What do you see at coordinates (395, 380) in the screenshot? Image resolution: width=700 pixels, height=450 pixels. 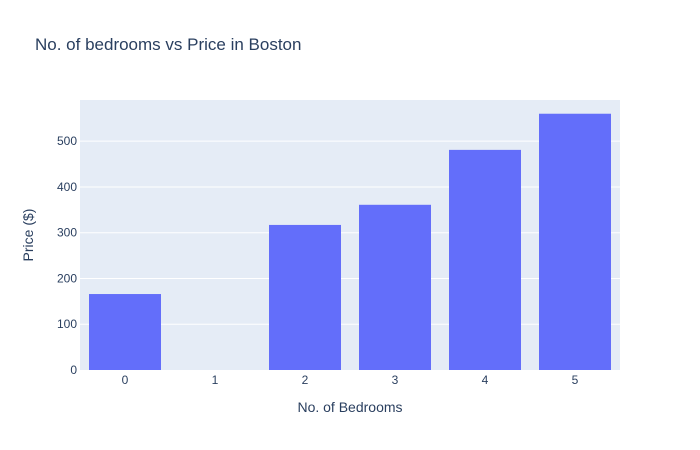 I see `x-tick-label: 3` at bounding box center [395, 380].